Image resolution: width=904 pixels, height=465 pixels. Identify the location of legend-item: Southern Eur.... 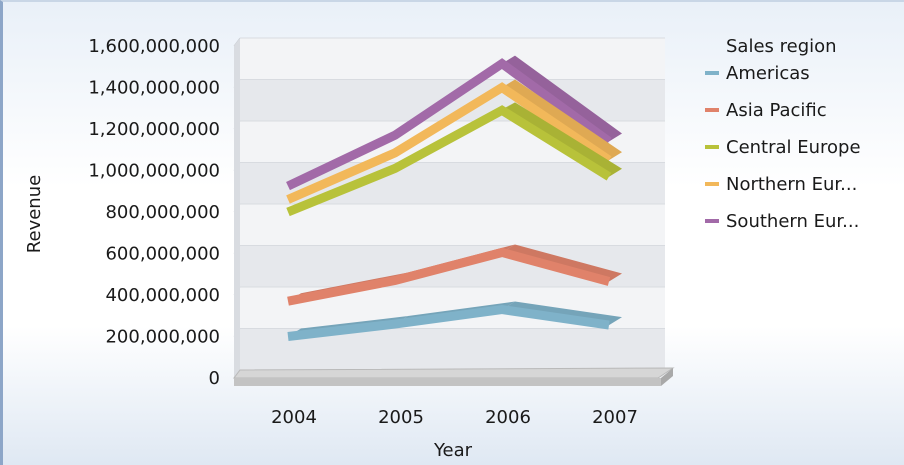
(782, 221).